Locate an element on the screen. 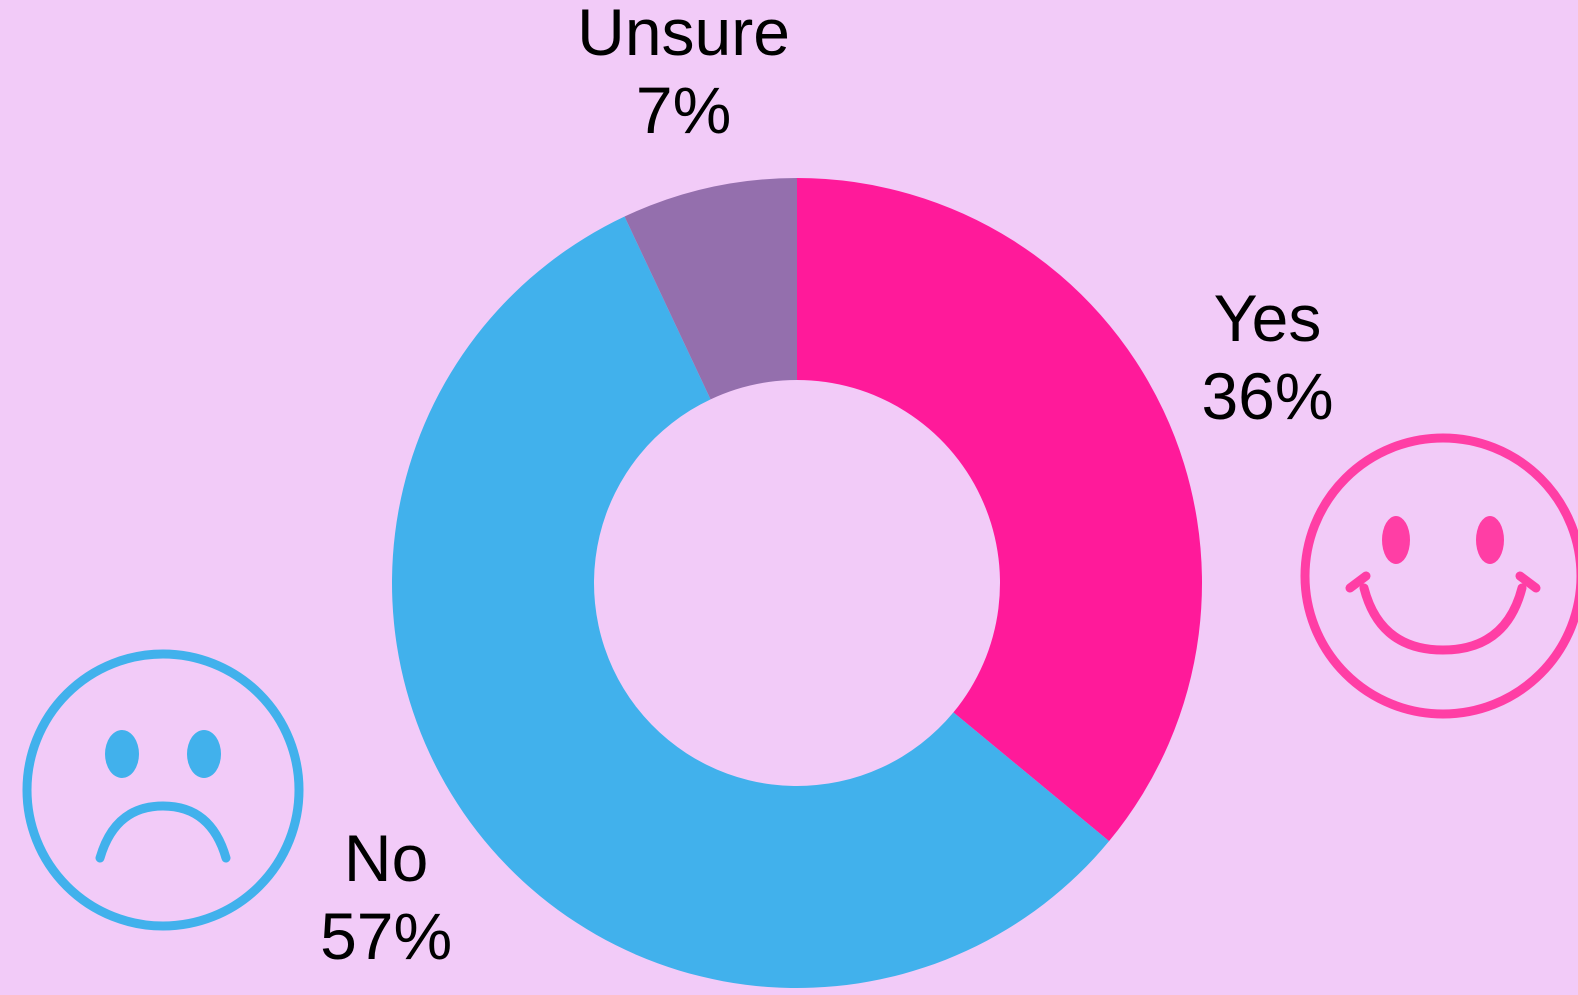 The height and width of the screenshot is (995, 1578). happy-face-dimples is located at coordinates (1443, 582).